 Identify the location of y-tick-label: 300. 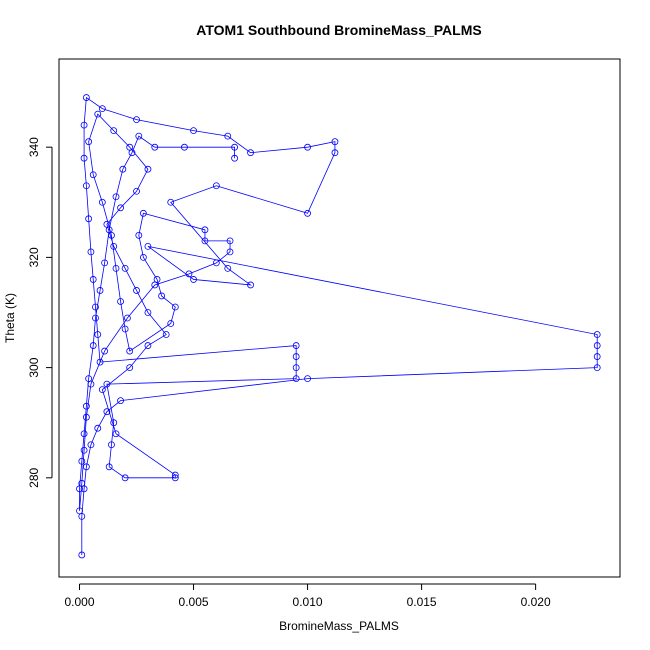
(34, 367).